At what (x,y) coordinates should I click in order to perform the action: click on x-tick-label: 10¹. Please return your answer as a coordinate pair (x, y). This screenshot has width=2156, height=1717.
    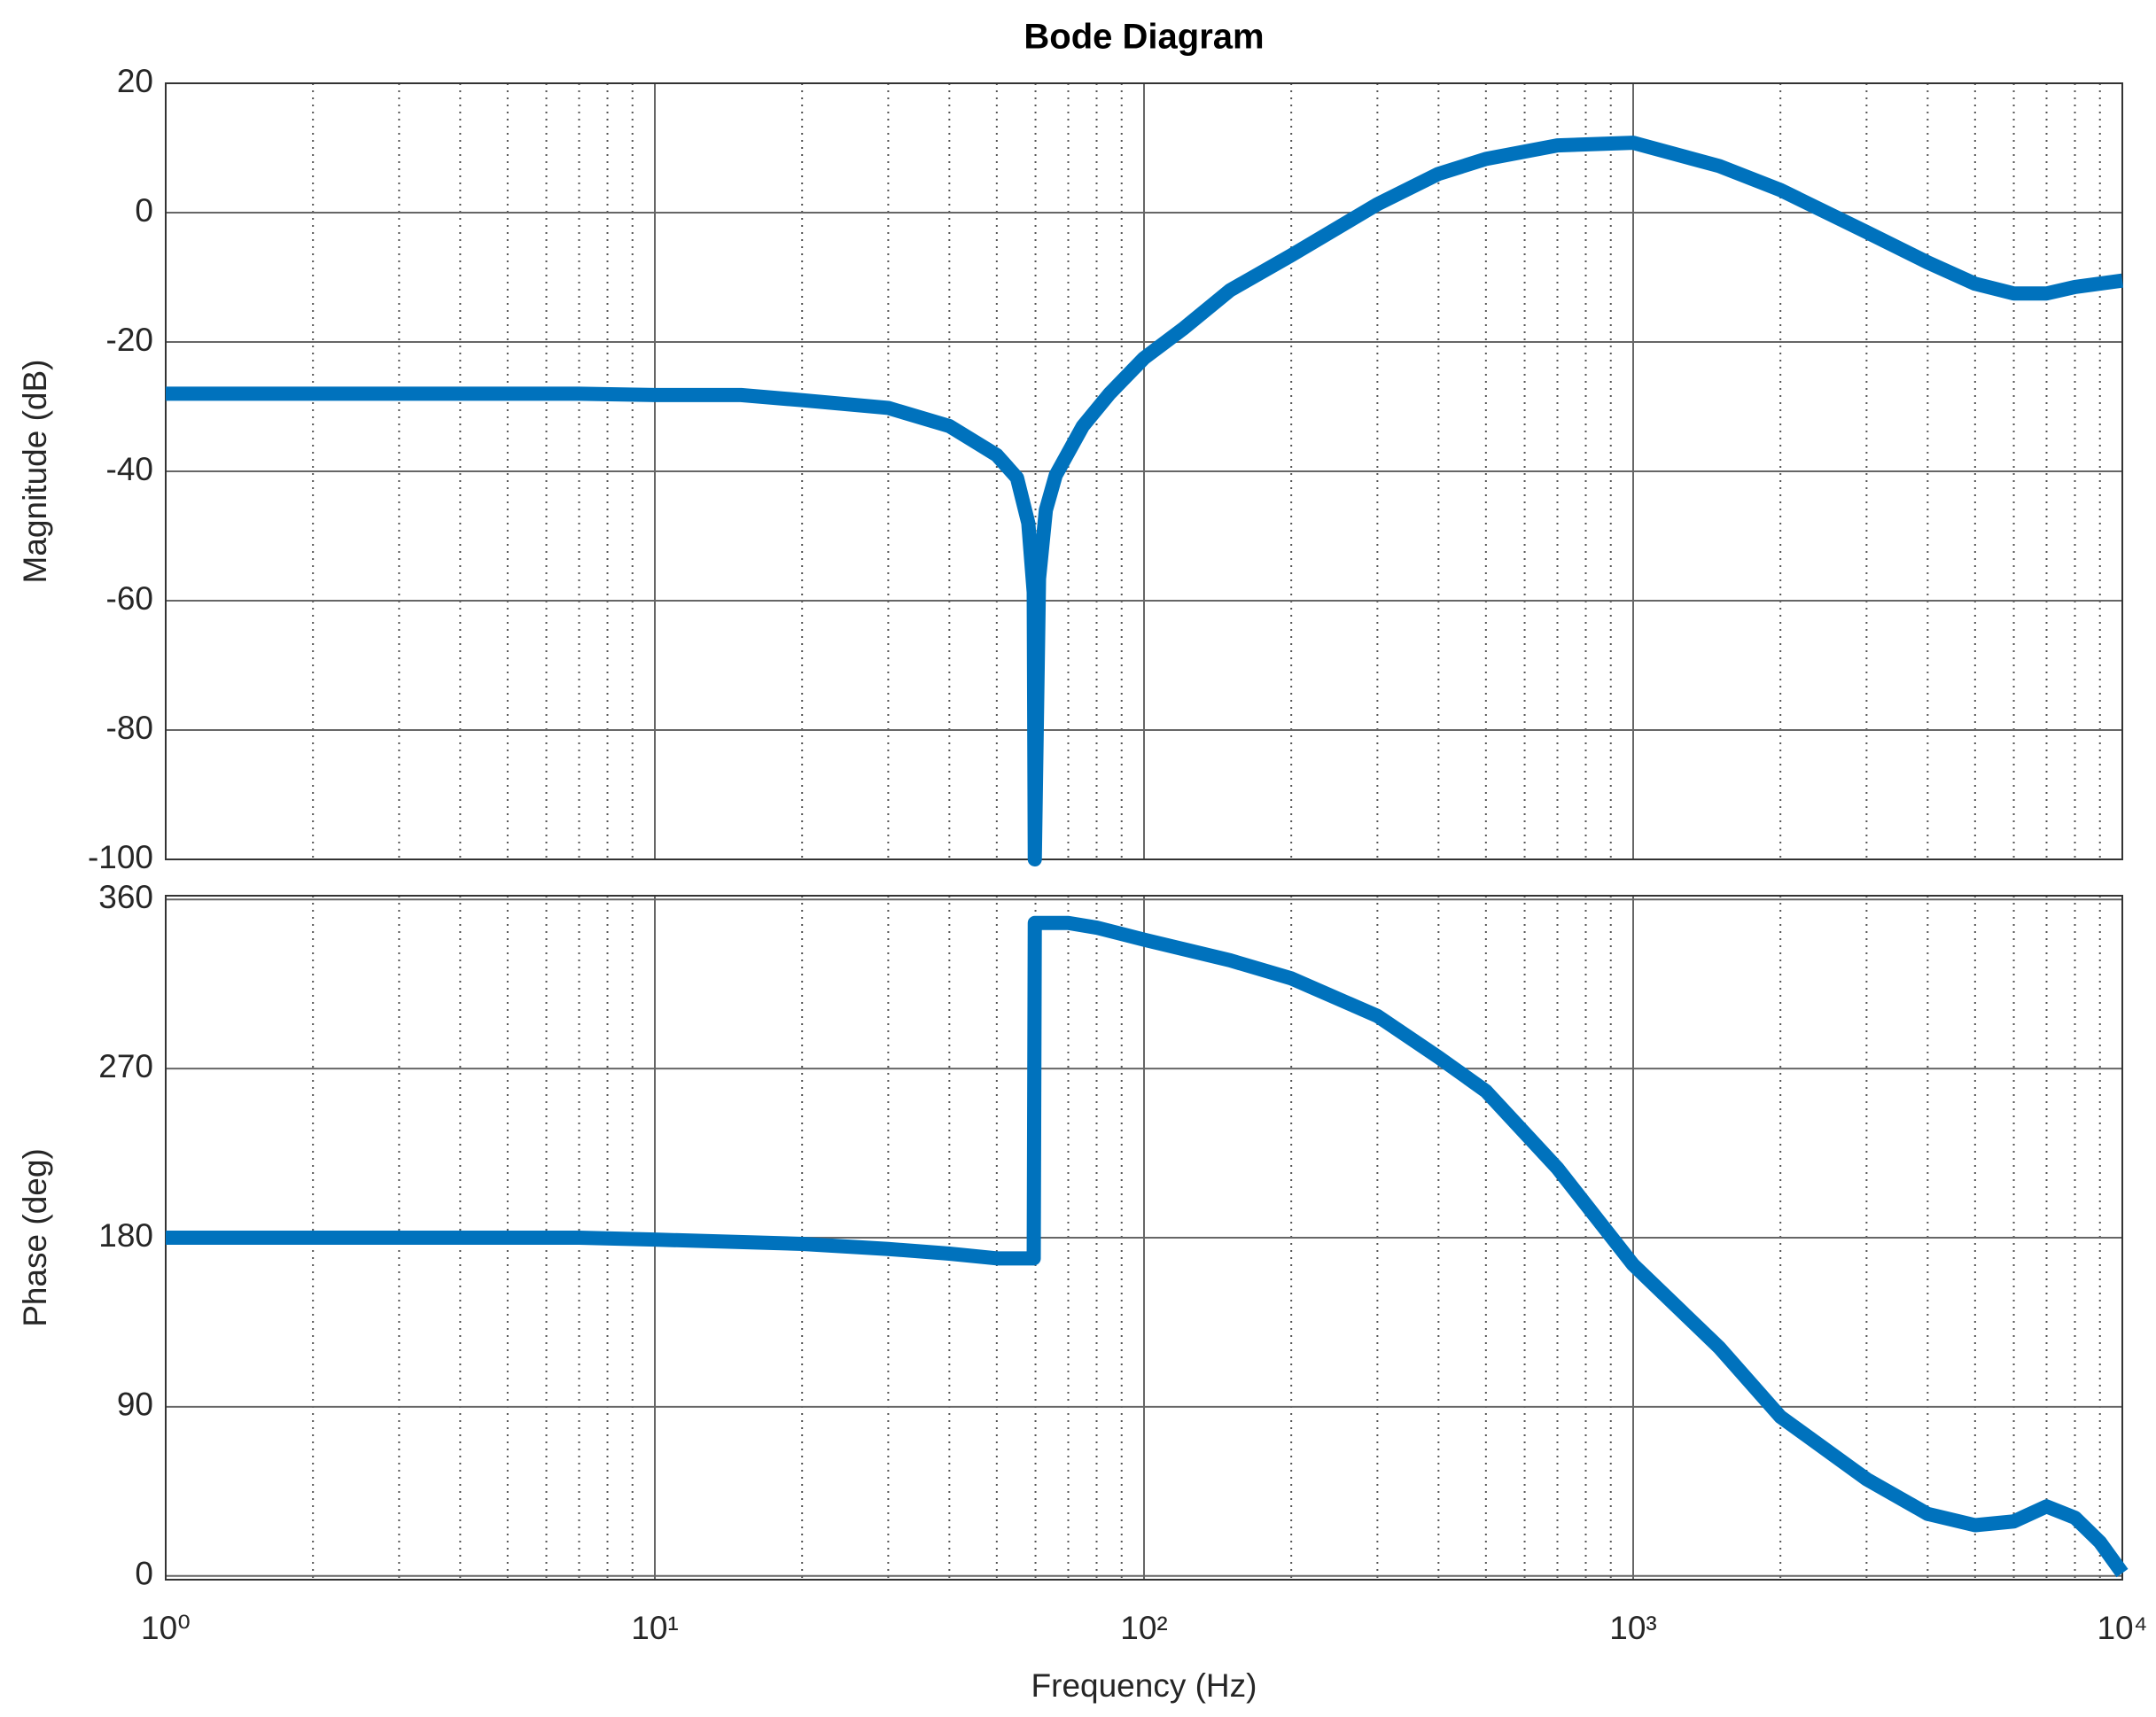
    Looking at the image, I should click on (654, 1628).